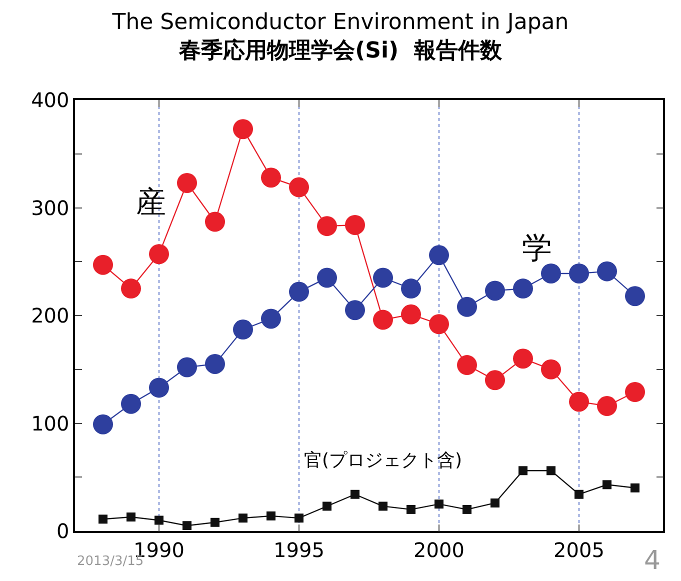  I want to click on y-tick-label: 300, so click(50, 208).